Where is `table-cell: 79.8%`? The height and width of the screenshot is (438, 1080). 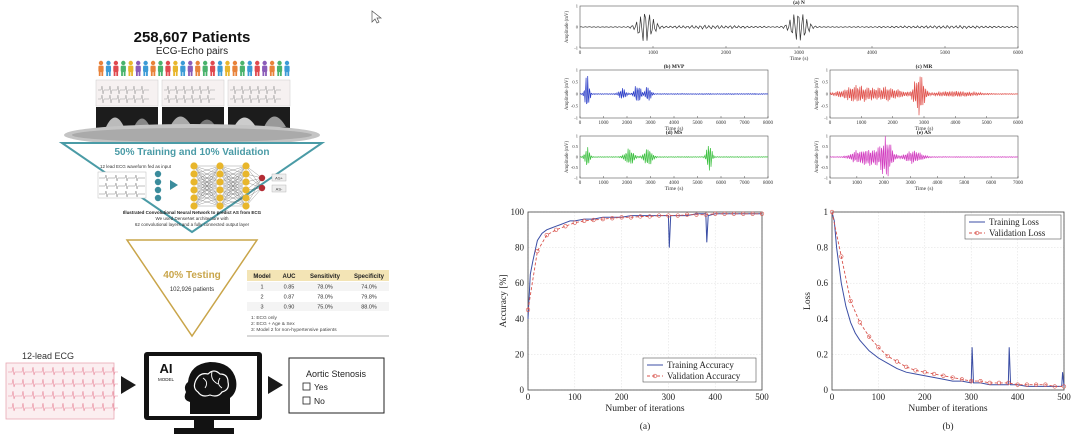
table-cell: 79.8% is located at coordinates (369, 298).